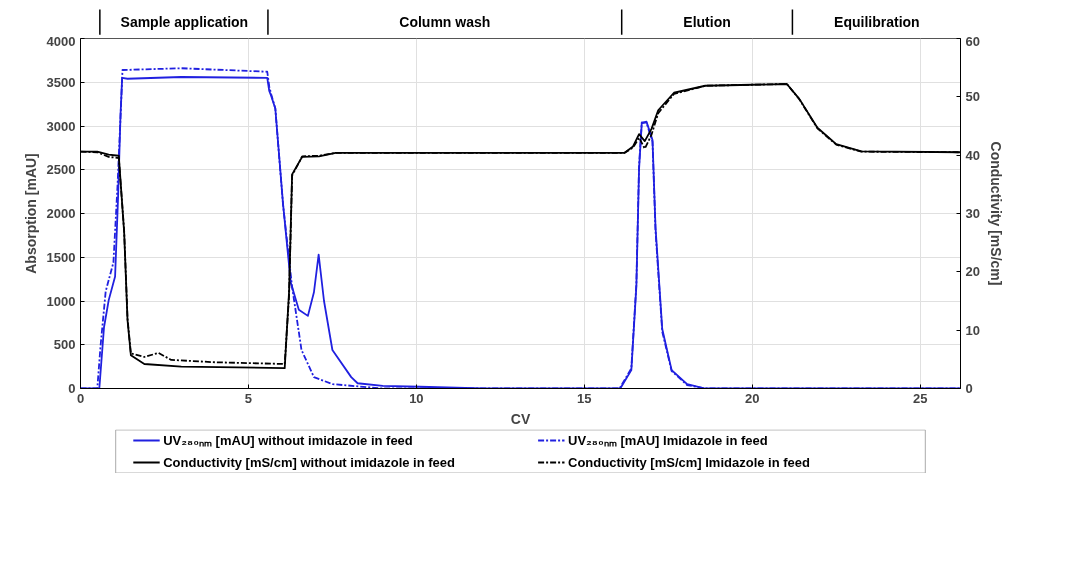 The image size is (1077, 563). I want to click on x-tick-label: 15, so click(584, 398).